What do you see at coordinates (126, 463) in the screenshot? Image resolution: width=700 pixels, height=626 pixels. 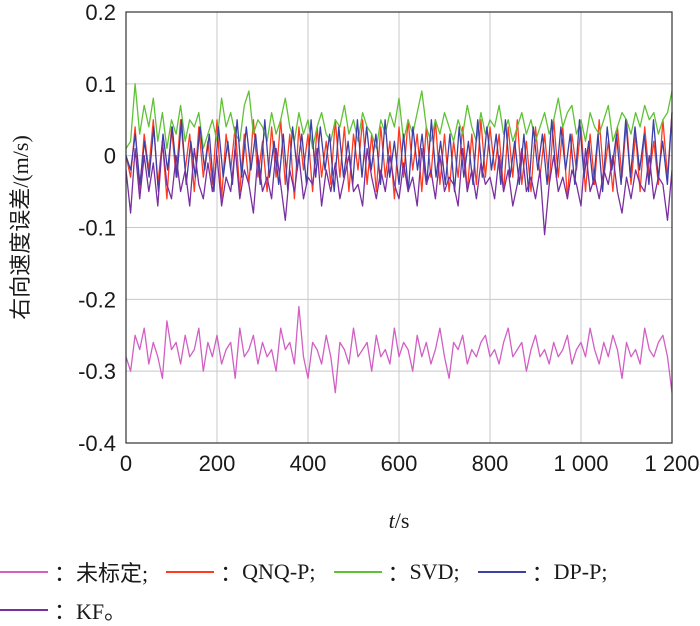 I see `x-tick-label: 0` at bounding box center [126, 463].